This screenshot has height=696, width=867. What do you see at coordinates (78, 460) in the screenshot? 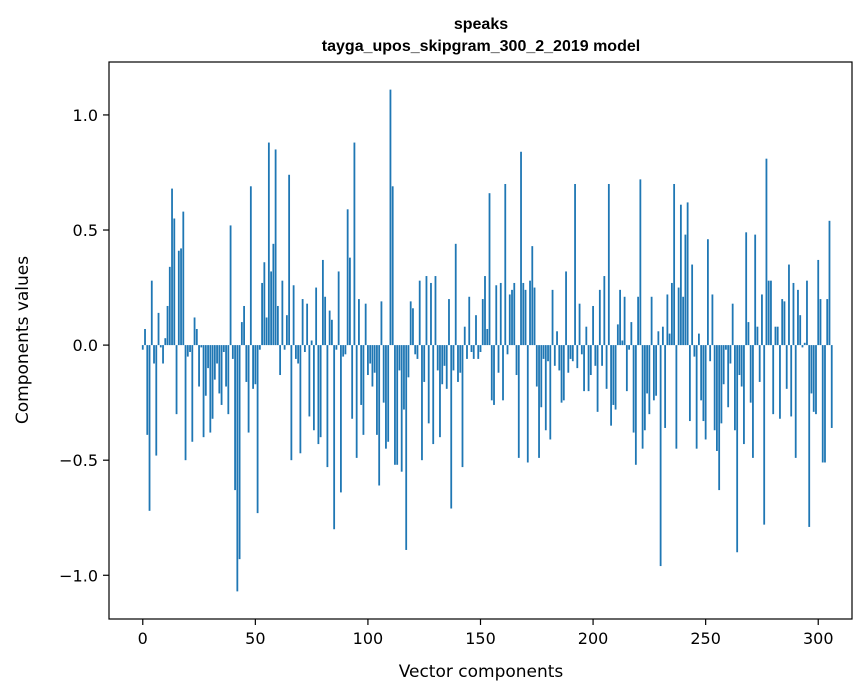
I see `y-tick-label: −0.5` at bounding box center [78, 460].